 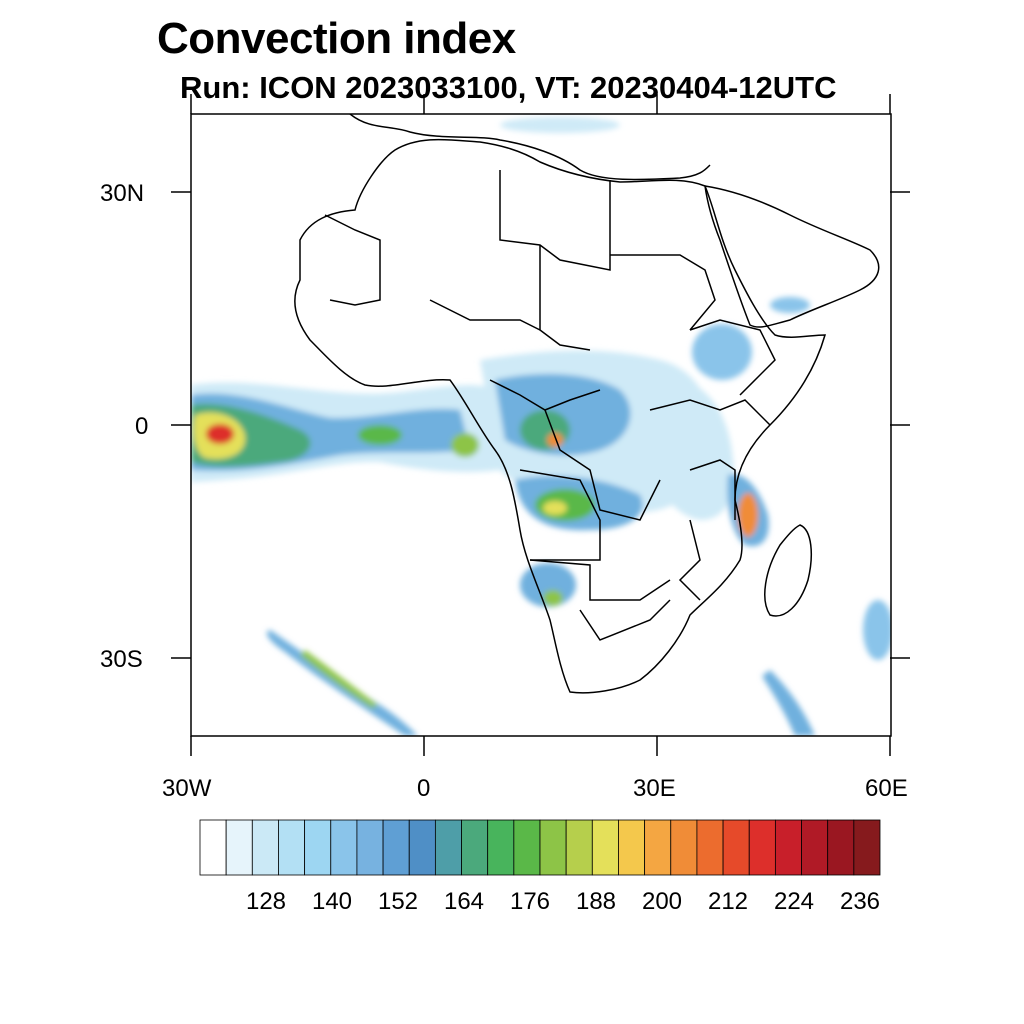 What do you see at coordinates (710, 412) in the screenshot?
I see `border-east-africa` at bounding box center [710, 412].